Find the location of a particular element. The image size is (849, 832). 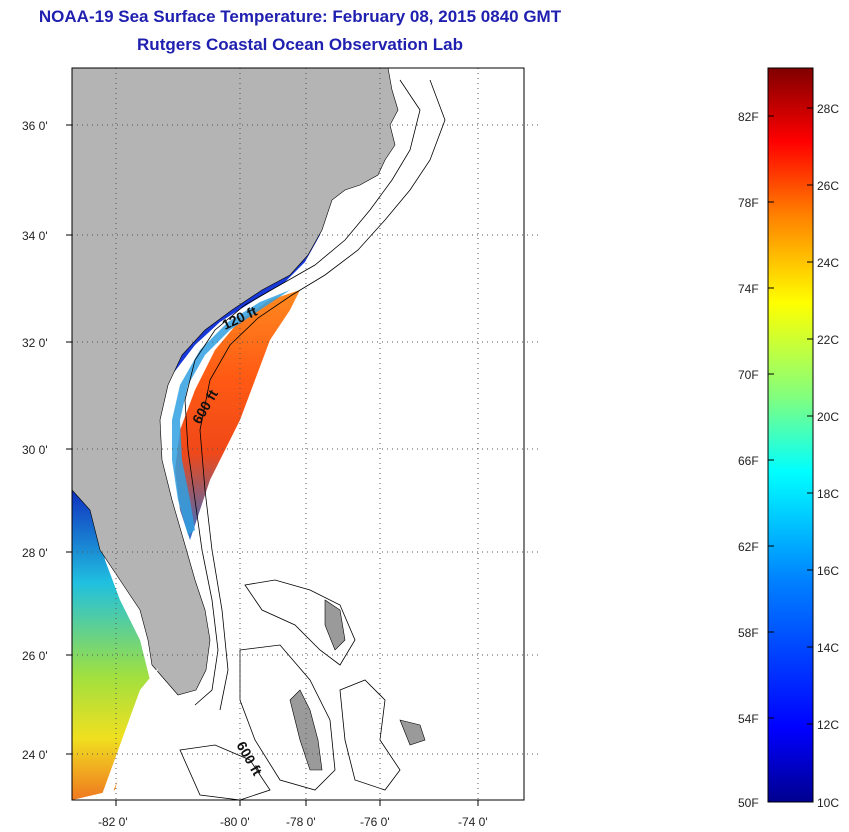

colorbar-f-label: 54F is located at coordinates (748, 719).